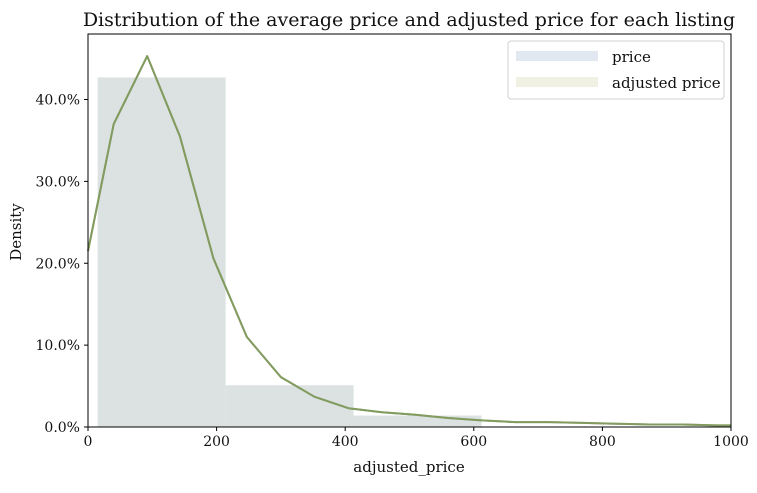 This screenshot has width=757, height=493. I want to click on y-tick-label-4: 40.0%, so click(58, 101).